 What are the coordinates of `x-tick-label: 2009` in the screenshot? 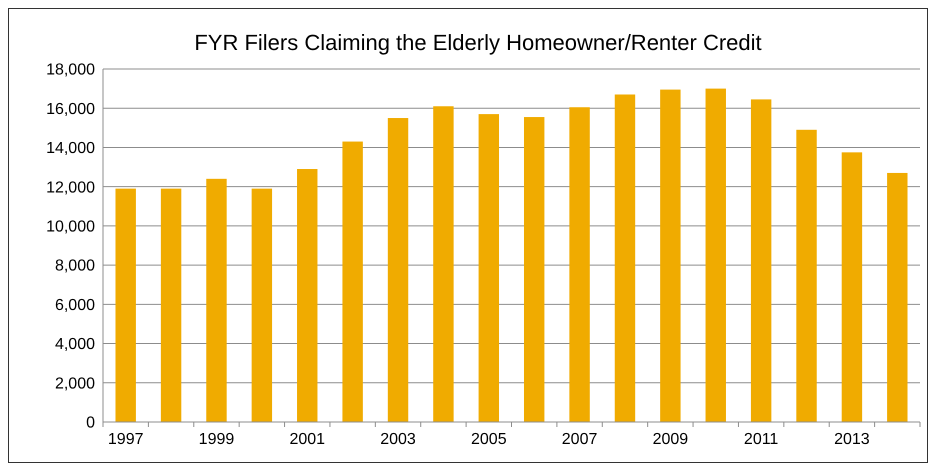 It's located at (670, 439).